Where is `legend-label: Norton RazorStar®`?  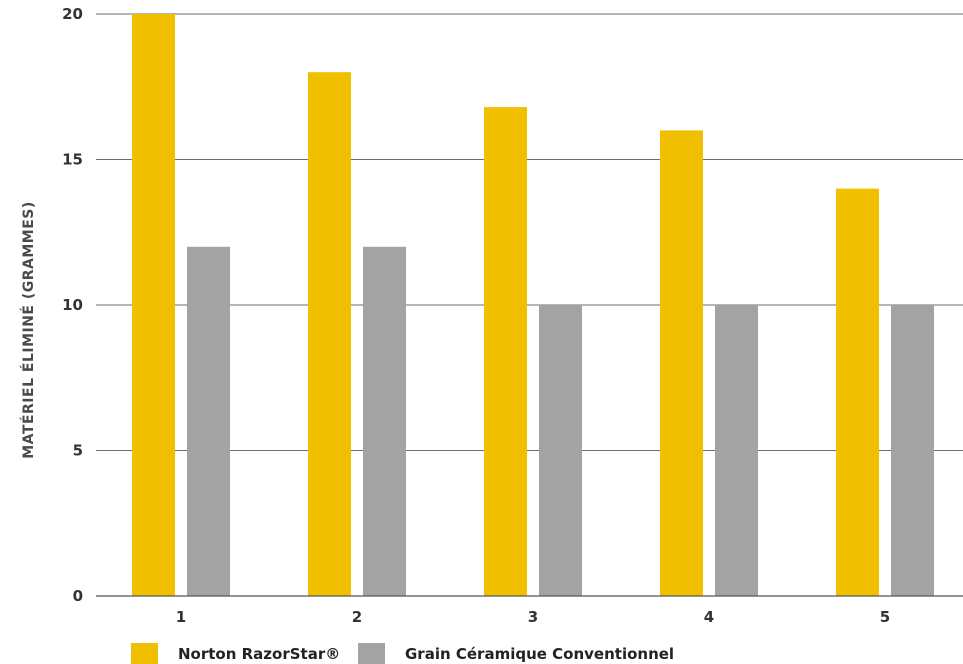 legend-label: Norton RazorStar® is located at coordinates (259, 654).